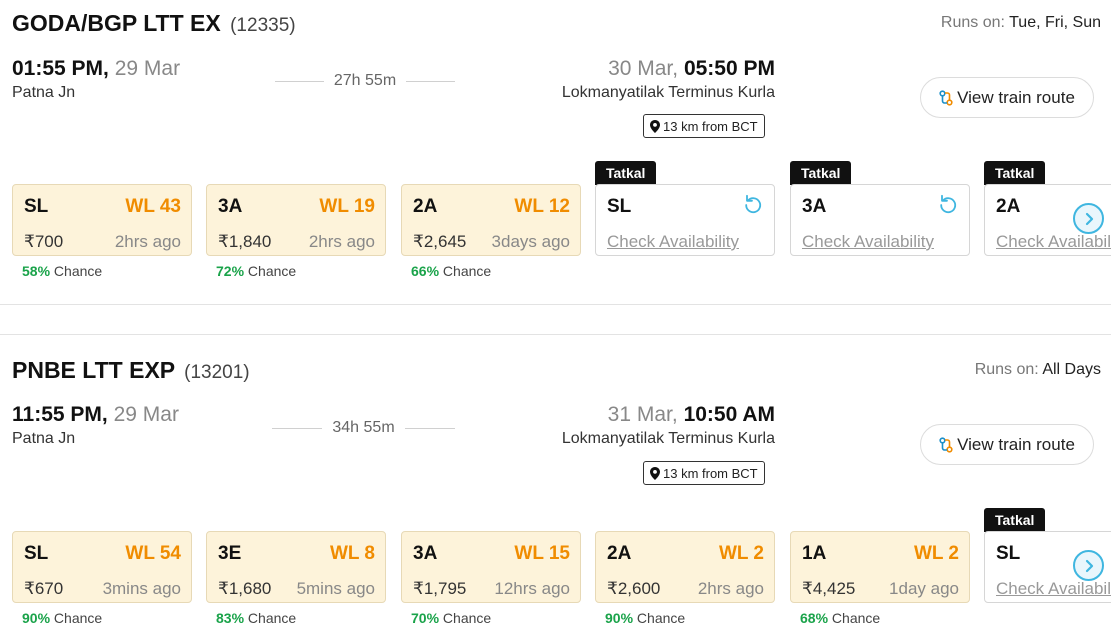 The image size is (1111, 640). I want to click on waitlist-status: WL 54, so click(153, 553).